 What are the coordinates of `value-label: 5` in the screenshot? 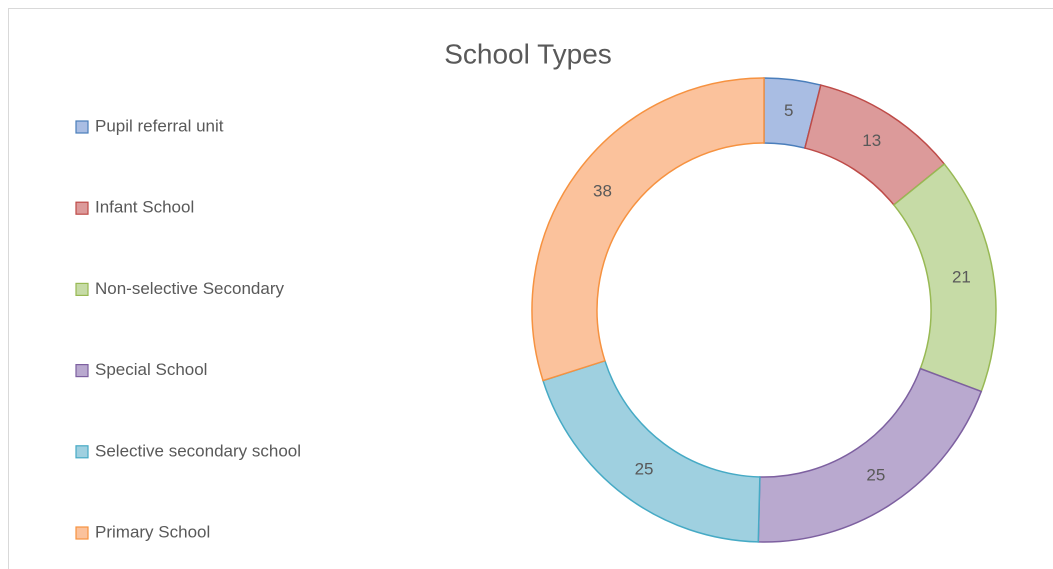 It's located at (788, 110).